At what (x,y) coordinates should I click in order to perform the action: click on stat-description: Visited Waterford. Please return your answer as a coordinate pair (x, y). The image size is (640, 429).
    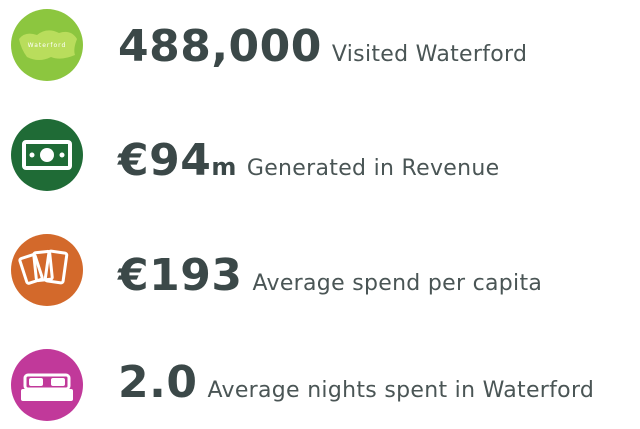
    Looking at the image, I should click on (429, 54).